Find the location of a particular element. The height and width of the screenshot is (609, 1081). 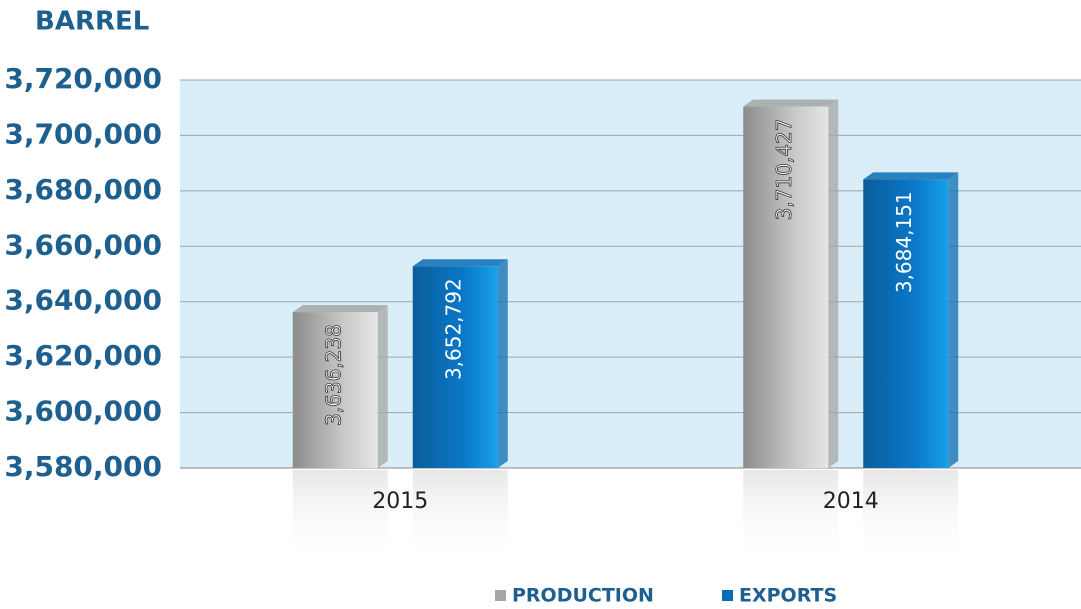

value-label: 3,710,427 is located at coordinates (784, 170).